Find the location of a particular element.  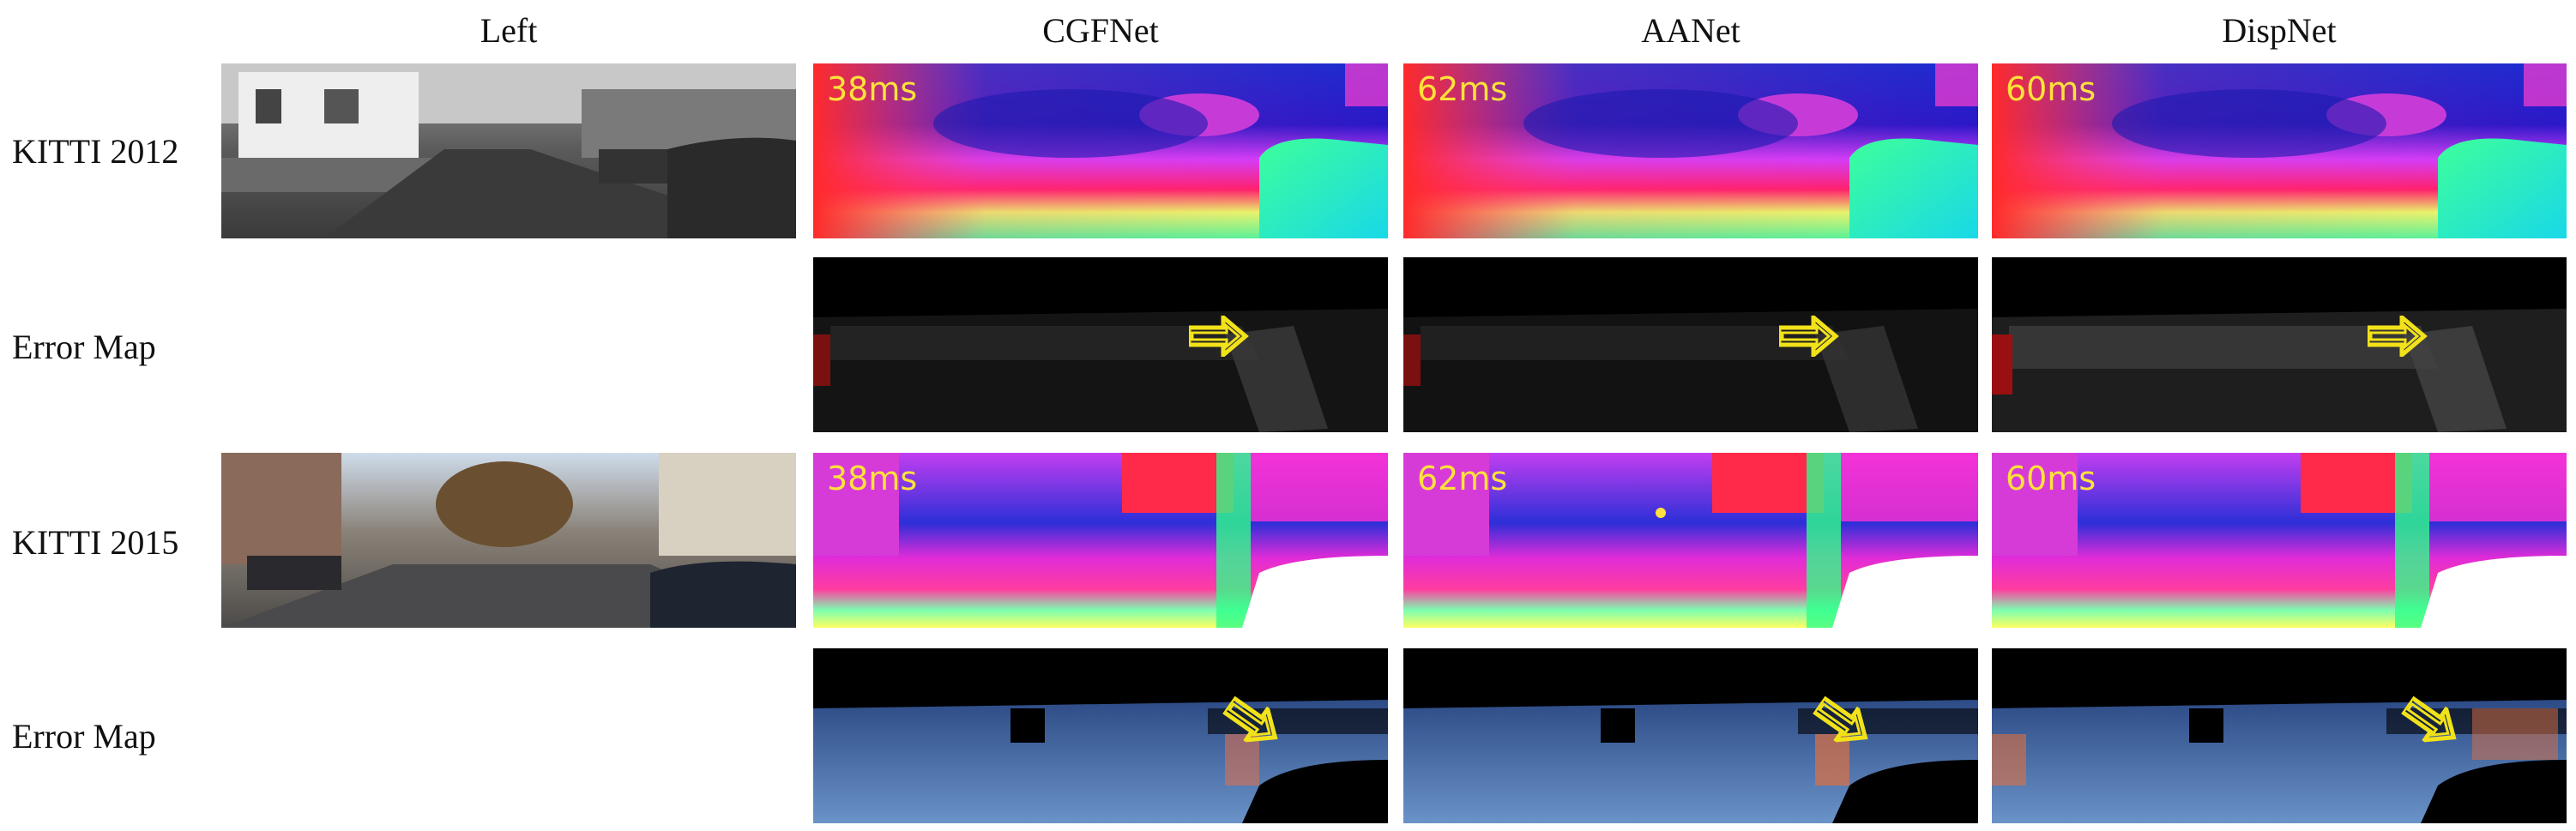

column-header-dispnet: DispNet is located at coordinates (2279, 30).